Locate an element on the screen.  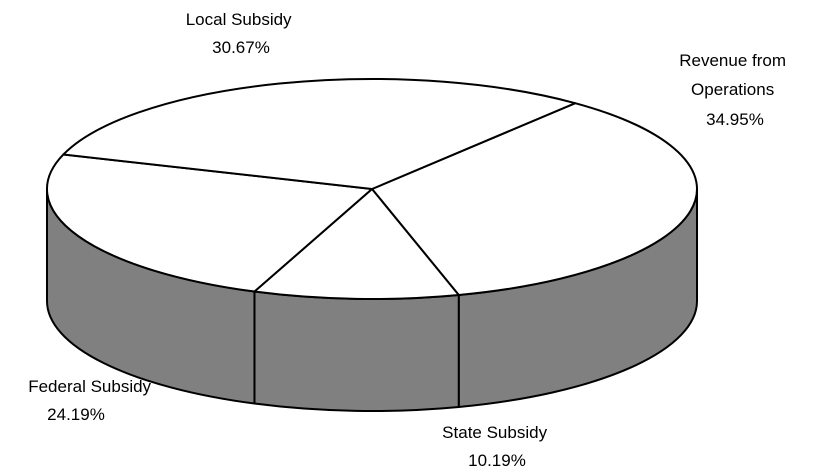
label-local-subsidy-name: Local Subsidy is located at coordinates (239, 19).